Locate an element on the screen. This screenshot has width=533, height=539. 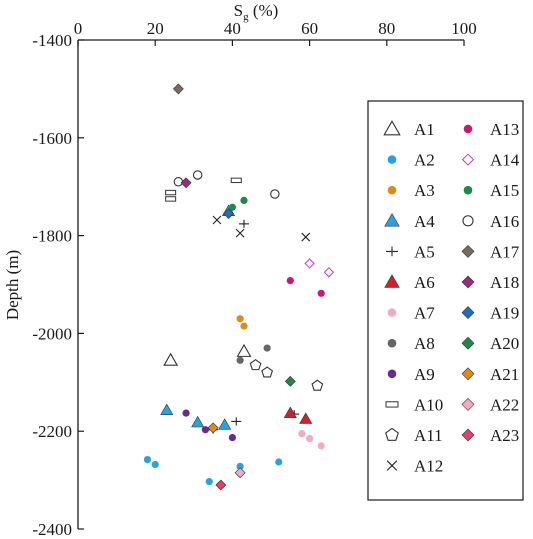
x-tick-label: 40 is located at coordinates (232, 28).